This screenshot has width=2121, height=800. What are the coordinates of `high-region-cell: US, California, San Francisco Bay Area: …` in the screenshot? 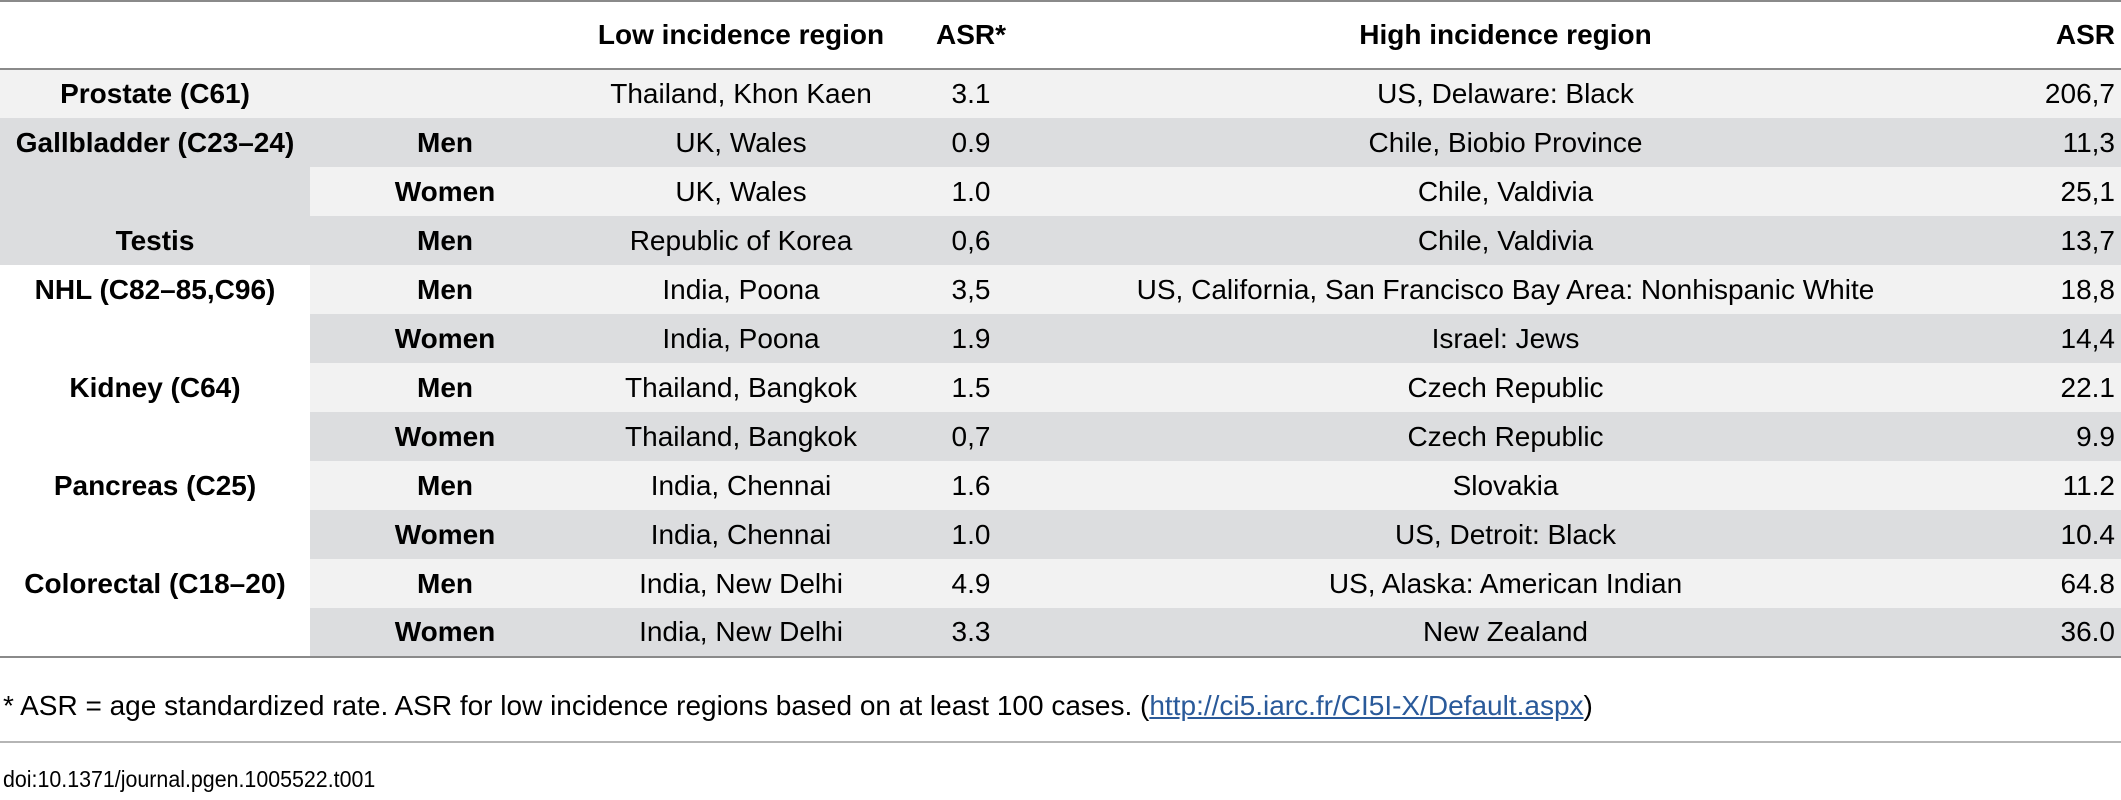 It's located at (1505, 289).